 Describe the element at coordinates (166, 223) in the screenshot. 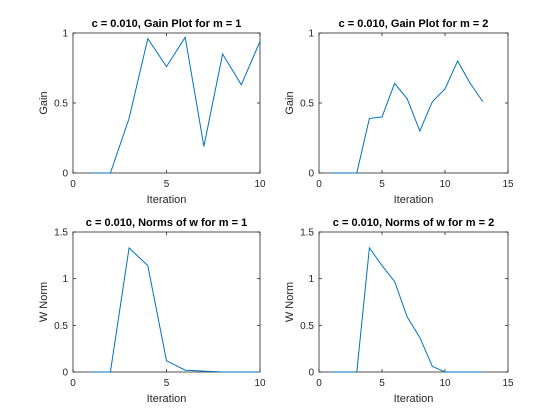

I see `plot-title: c = 0.010, Norms of w for m = 1` at that location.